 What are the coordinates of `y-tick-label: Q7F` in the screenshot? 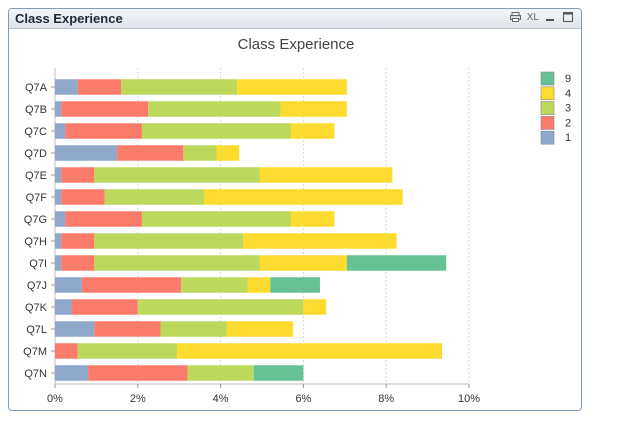 It's located at (37, 198).